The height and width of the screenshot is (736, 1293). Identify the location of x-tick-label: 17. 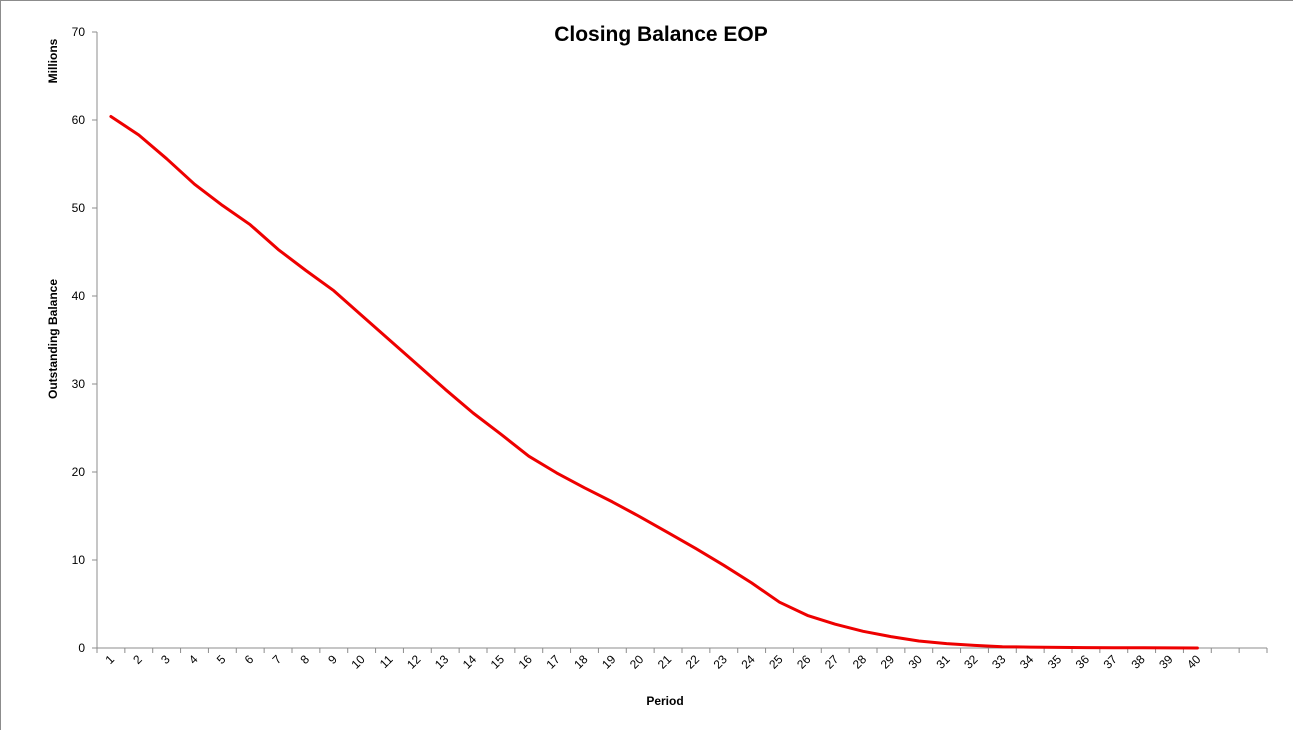
(553, 662).